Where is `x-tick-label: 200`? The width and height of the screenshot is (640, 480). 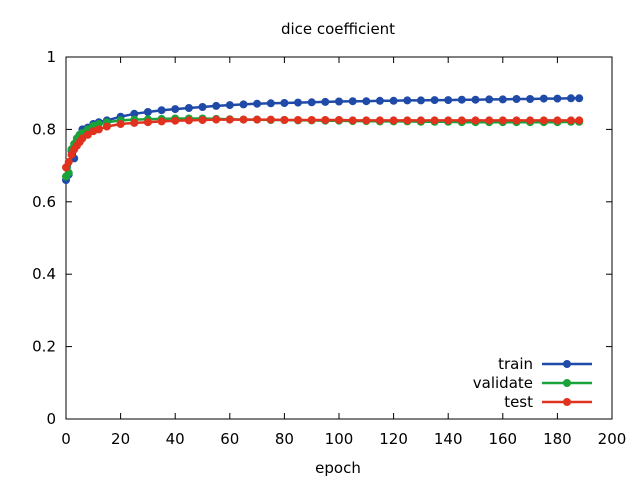
x-tick-label: 200 is located at coordinates (612, 439).